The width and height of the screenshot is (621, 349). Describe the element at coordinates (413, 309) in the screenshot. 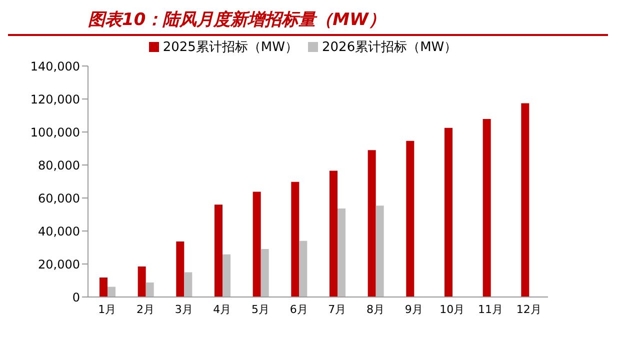

I see `x-tick-label: 9月` at that location.